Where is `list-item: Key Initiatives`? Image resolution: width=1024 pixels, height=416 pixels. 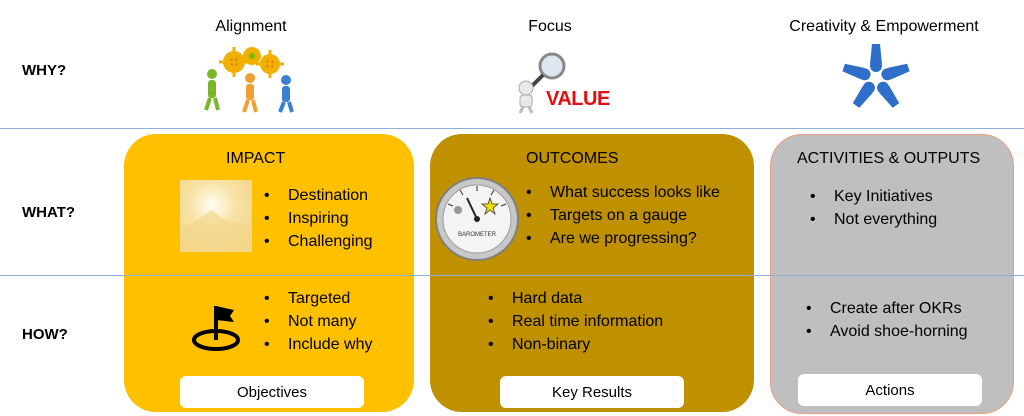
list-item: Key Initiatives is located at coordinates (872, 196).